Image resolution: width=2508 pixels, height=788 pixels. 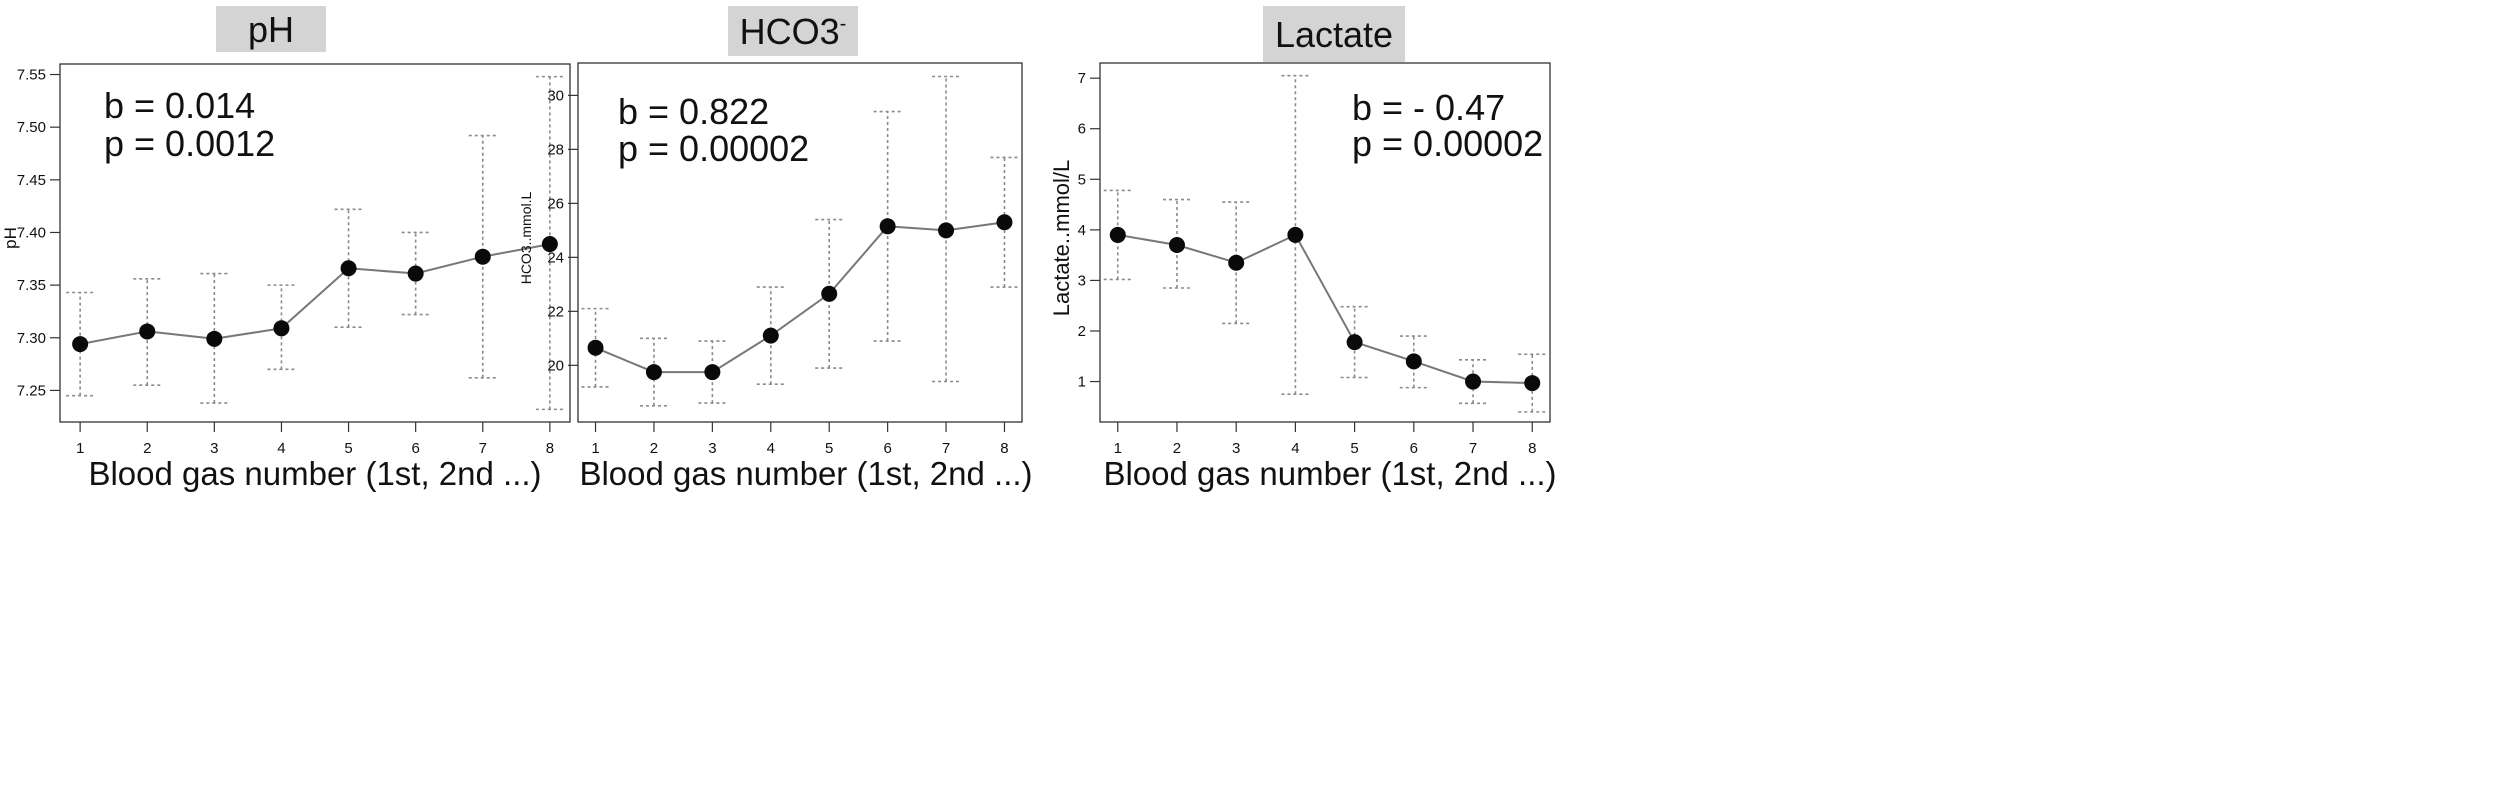 I want to click on y-tick-label: 22, so click(x=555, y=311).